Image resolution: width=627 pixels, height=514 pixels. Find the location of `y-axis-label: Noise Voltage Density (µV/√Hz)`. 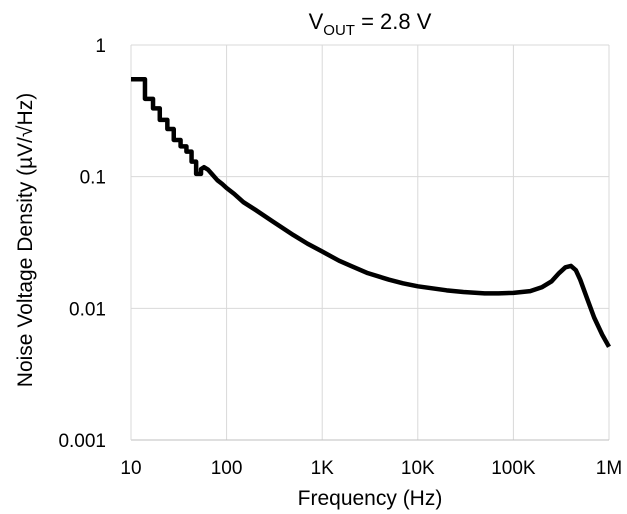

y-axis-label: Noise Voltage Density (µV/√Hz) is located at coordinates (25, 240).